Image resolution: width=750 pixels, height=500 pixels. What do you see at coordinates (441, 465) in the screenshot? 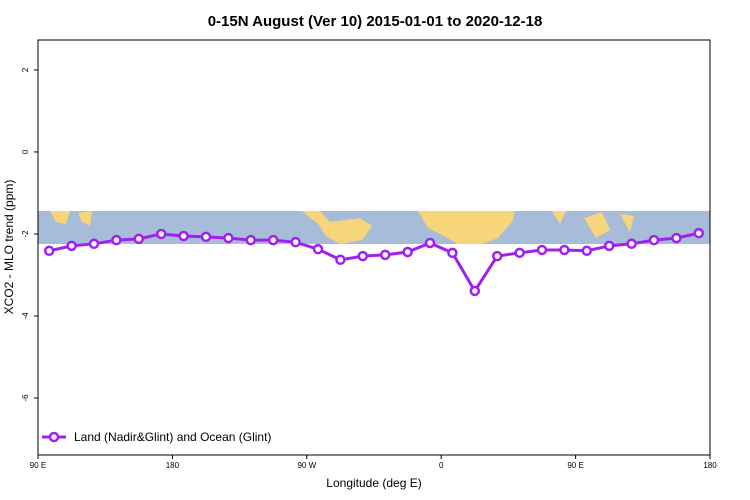
I see `x-tick-label: 0` at bounding box center [441, 465].